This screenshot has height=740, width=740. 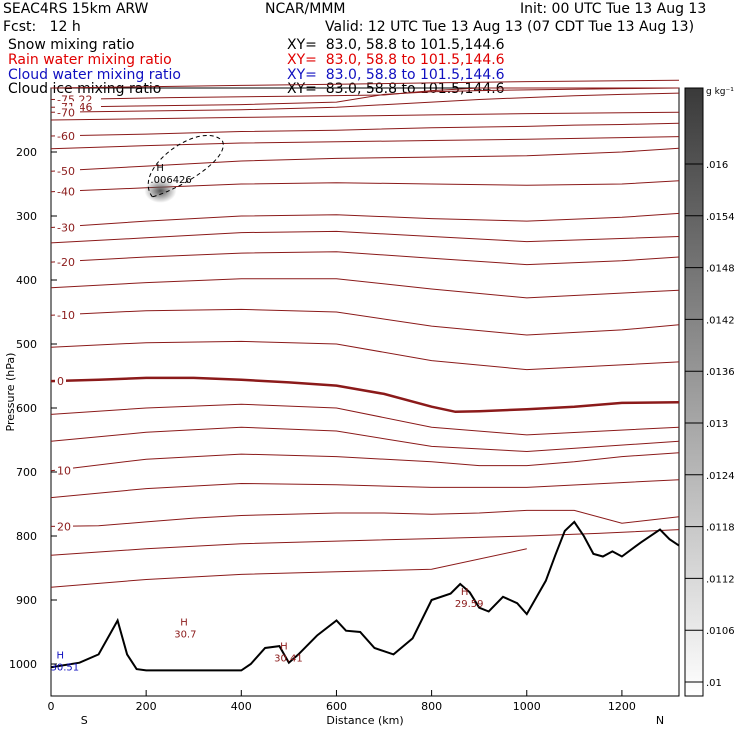 I want to click on field-snow-label: Snow mixing ratio, so click(x=71, y=45).